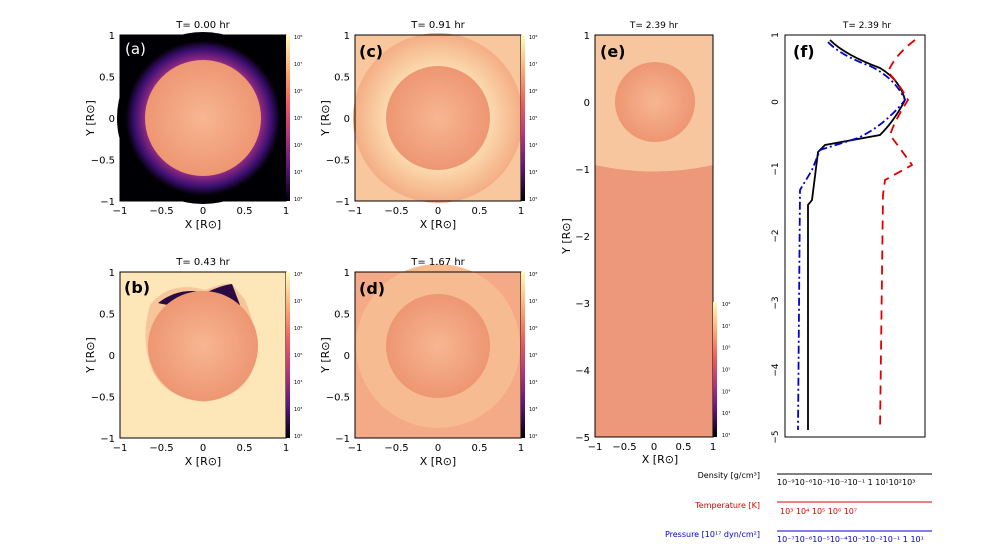 This screenshot has width=981, height=552. What do you see at coordinates (856, 234) in the screenshot?
I see `density-profile-line` at bounding box center [856, 234].